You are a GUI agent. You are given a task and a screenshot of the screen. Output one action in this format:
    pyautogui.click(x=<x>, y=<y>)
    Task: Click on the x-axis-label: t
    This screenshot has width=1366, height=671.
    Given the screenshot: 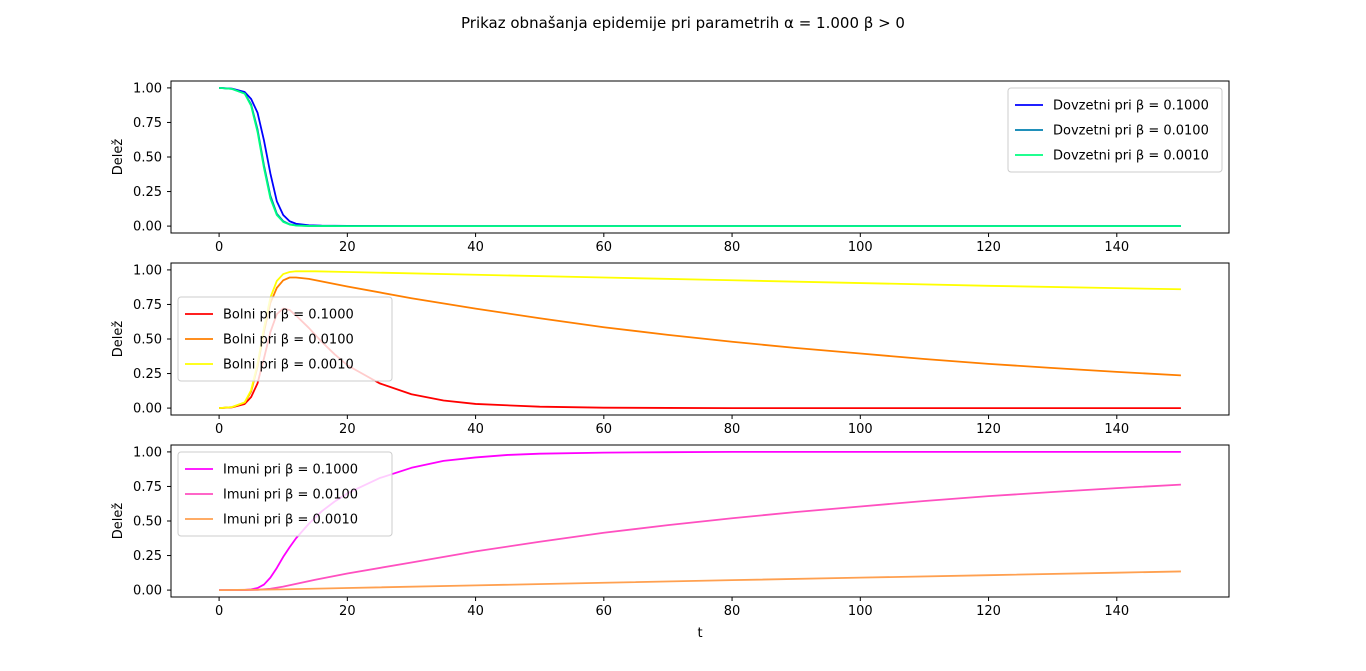 What is the action you would take?
    pyautogui.click(x=699, y=633)
    